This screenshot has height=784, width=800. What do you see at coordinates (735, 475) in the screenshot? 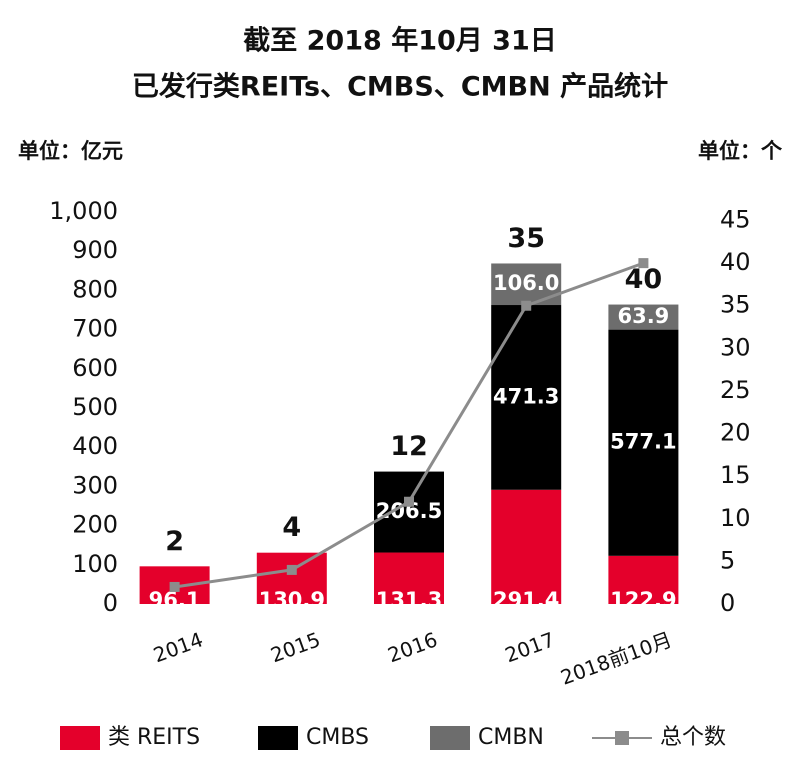
I see `y2-tick-label: 15` at bounding box center [735, 475].